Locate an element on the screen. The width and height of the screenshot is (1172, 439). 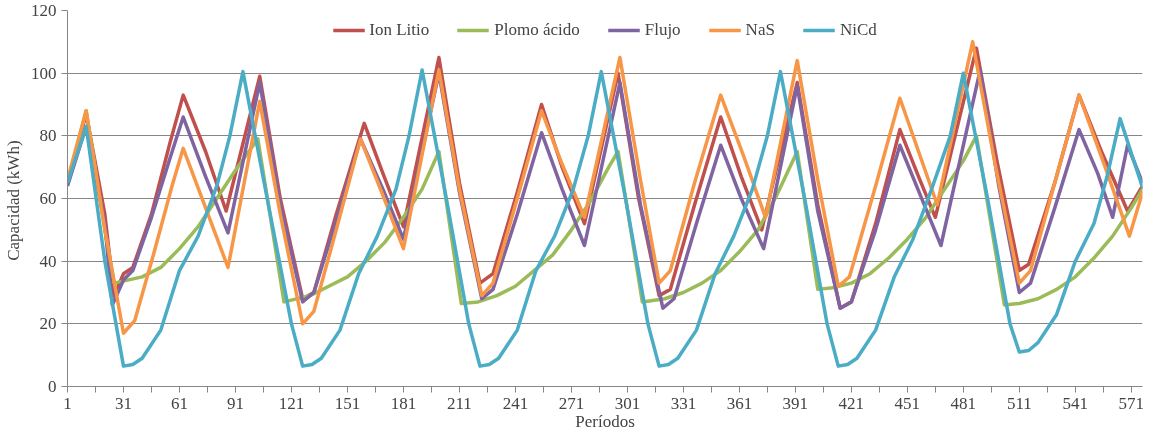
x-tick-label: 151 is located at coordinates (347, 403).